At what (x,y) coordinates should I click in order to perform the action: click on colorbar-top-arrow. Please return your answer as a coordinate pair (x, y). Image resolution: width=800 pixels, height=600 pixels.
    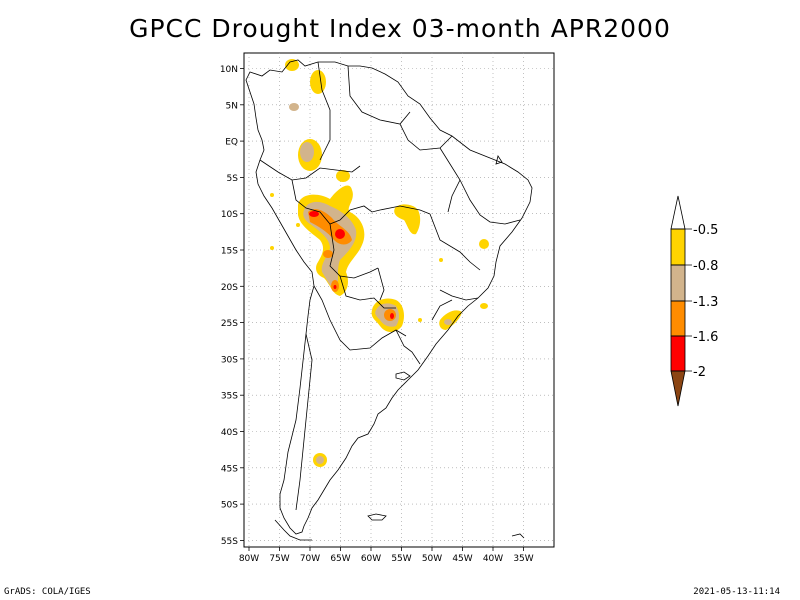
    Looking at the image, I should click on (678, 212).